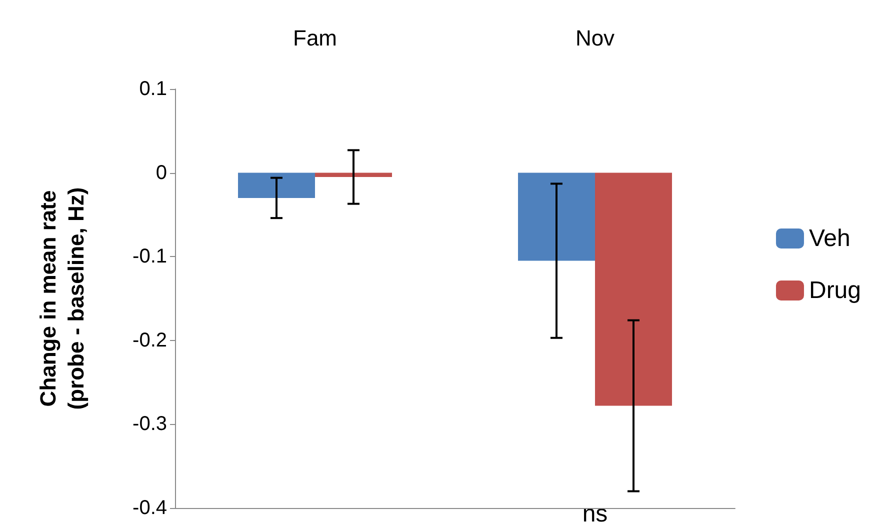  I want to click on legend-label: Veh, so click(829, 238).